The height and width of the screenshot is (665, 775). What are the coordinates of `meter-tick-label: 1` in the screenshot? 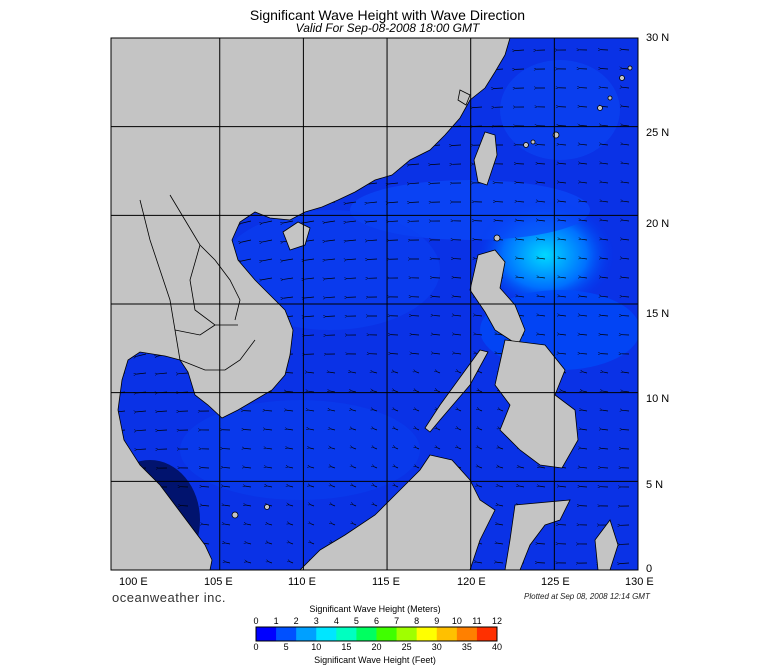 It's located at (276, 621).